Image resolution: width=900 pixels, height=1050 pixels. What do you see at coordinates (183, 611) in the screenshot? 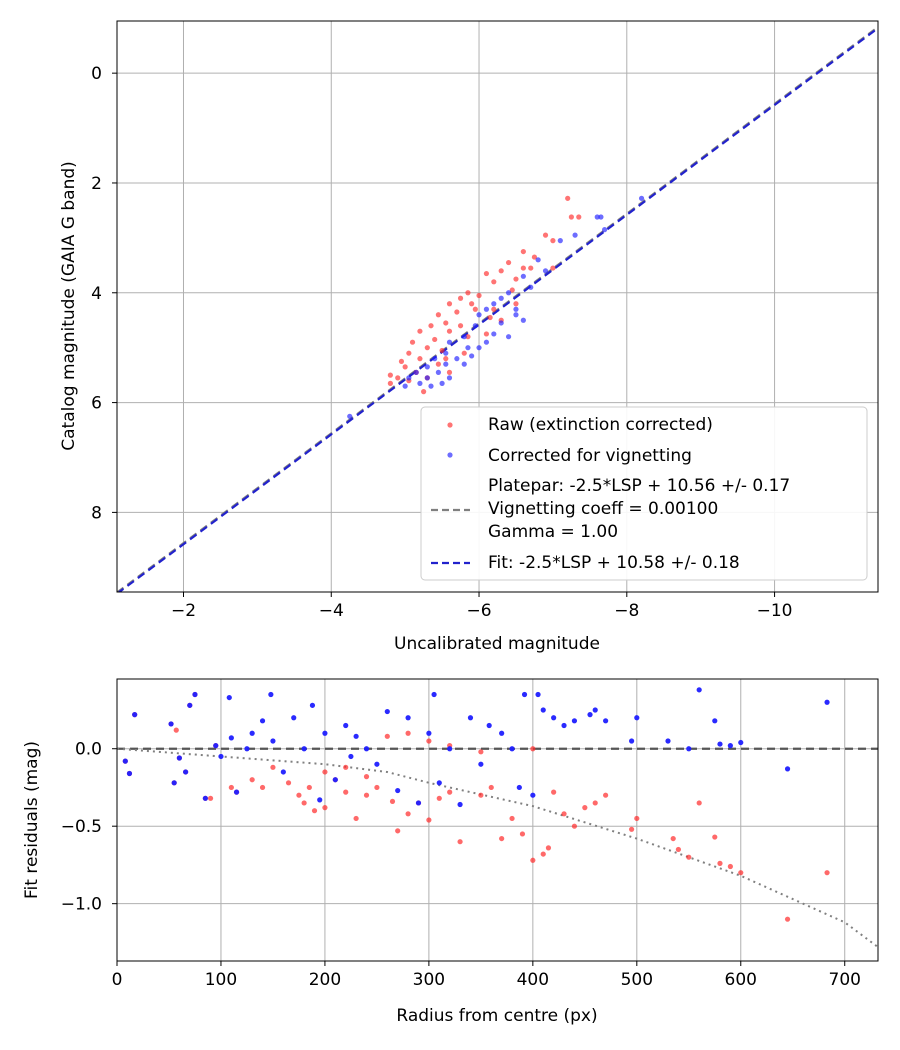
I see `top-x-tick-label: −2` at bounding box center [183, 611].